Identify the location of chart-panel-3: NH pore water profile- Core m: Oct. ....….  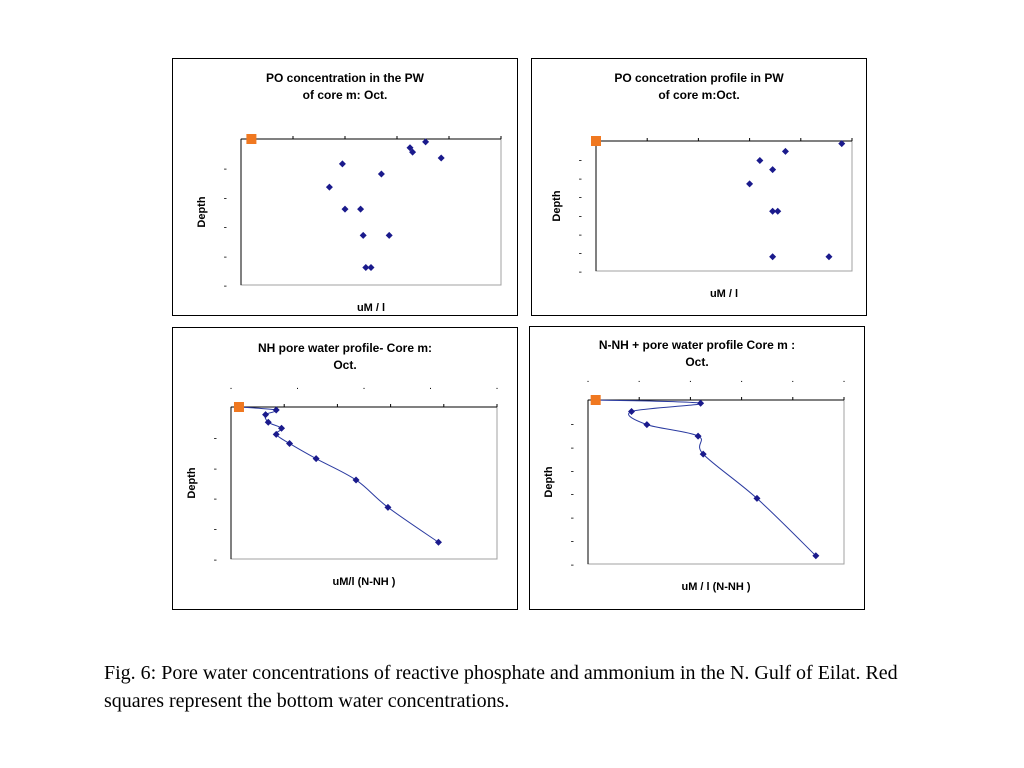
(345, 468).